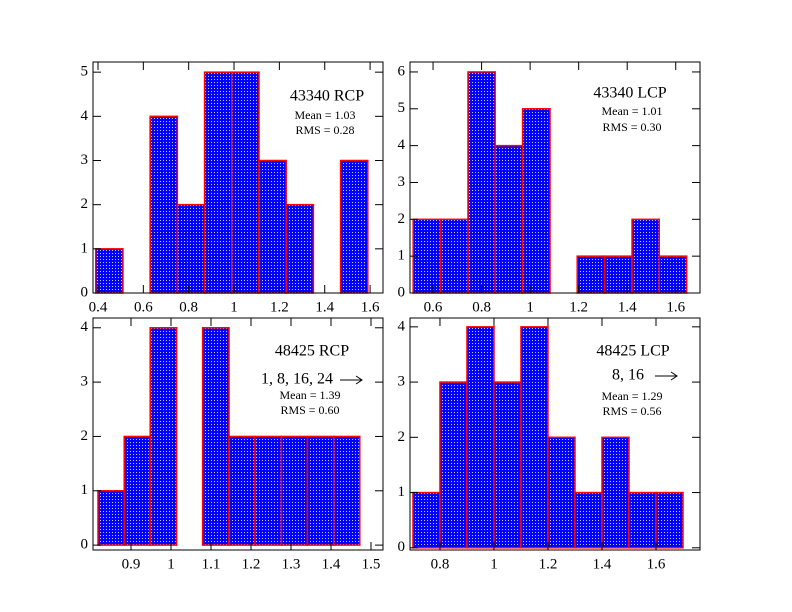 The width and height of the screenshot is (792, 612). Describe the element at coordinates (324, 130) in the screenshot. I see `annotation: RMS = 0.28` at that location.